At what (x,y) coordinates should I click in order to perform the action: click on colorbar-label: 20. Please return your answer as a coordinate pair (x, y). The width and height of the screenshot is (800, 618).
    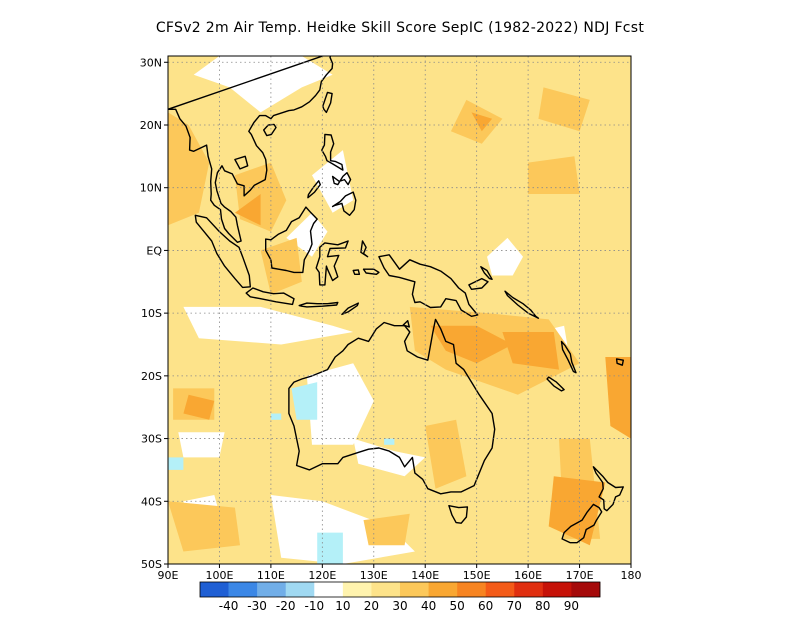
    Looking at the image, I should click on (371, 606).